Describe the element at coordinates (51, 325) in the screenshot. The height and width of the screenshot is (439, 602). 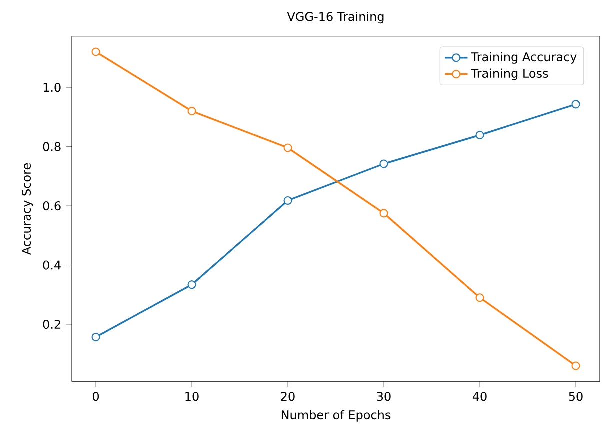
I see `y-tick-label: 0.2` at that location.